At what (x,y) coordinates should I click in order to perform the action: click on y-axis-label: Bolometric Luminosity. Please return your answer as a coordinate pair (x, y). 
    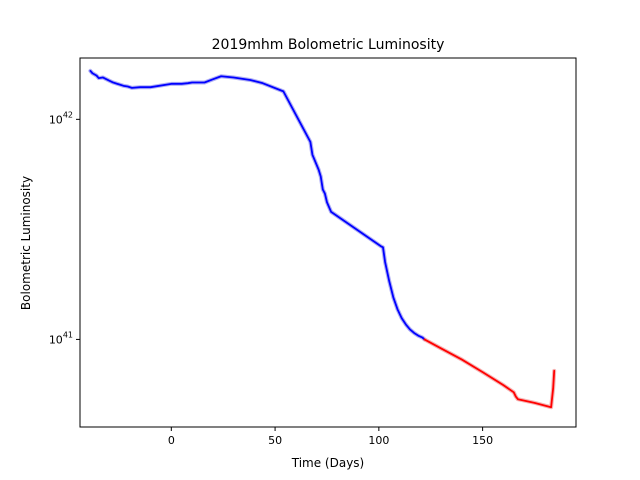
    Looking at the image, I should click on (26, 243).